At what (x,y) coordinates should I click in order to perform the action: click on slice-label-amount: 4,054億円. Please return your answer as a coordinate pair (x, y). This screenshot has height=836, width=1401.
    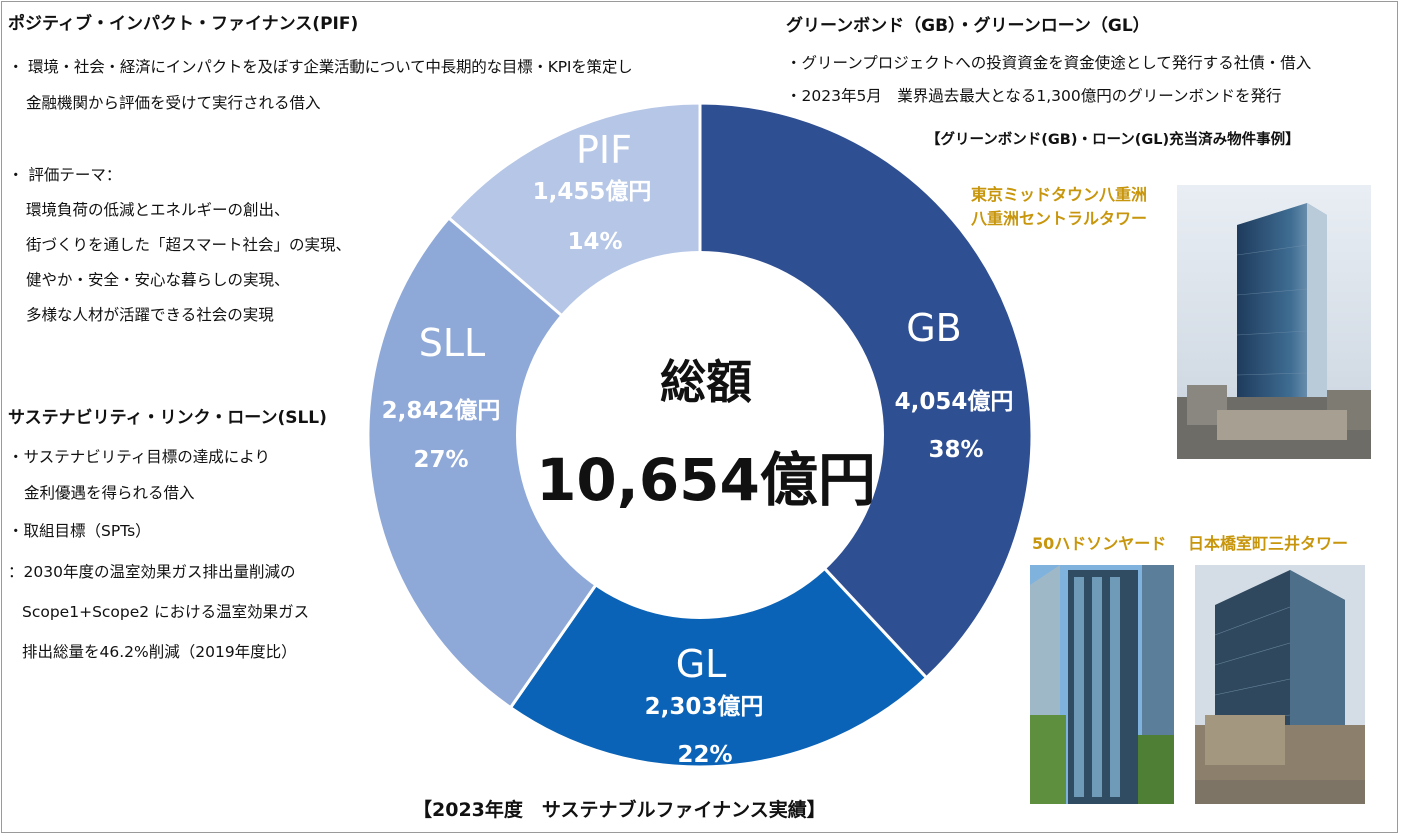
    Looking at the image, I should click on (954, 401).